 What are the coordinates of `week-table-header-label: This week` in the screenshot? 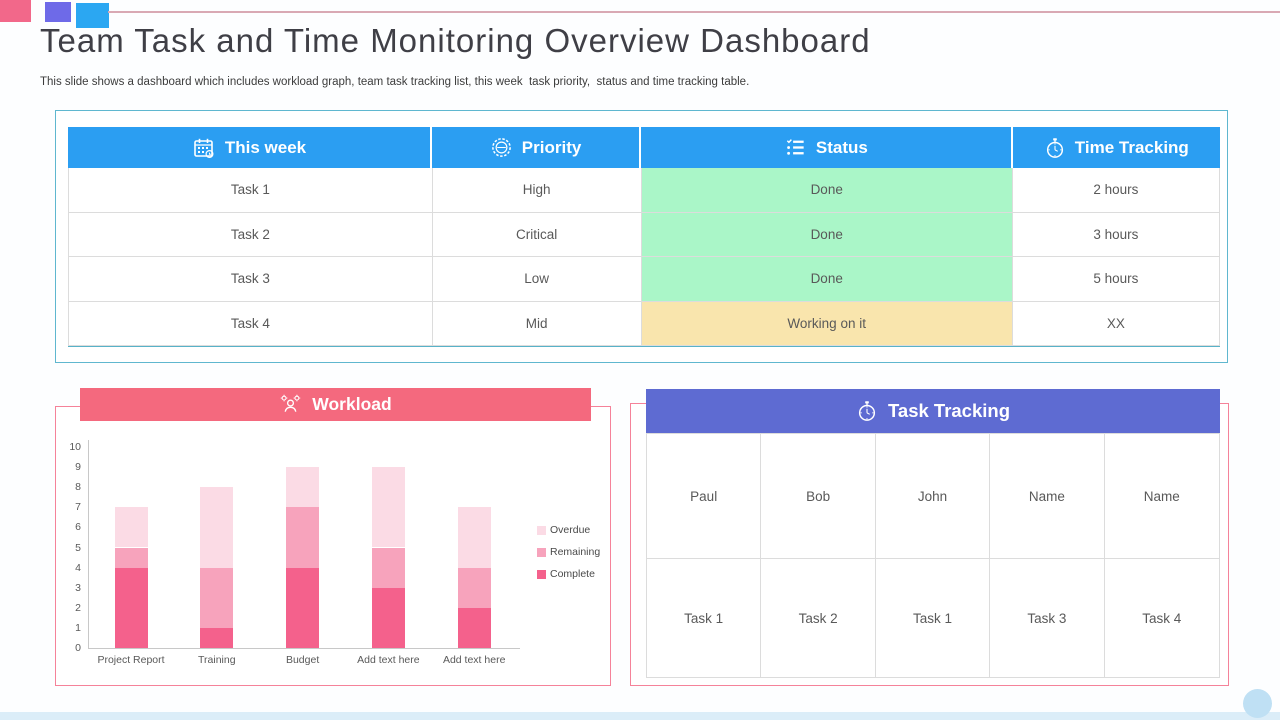 It's located at (265, 147).